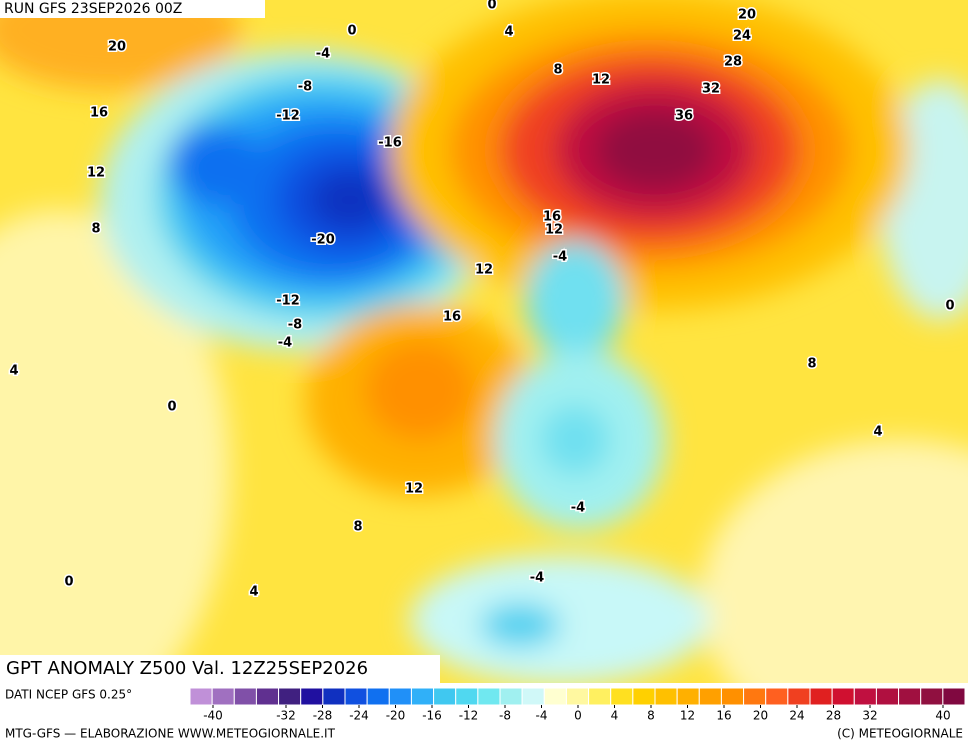  Describe the element at coordinates (733, 62) in the screenshot. I see `contour-label: 28` at that location.